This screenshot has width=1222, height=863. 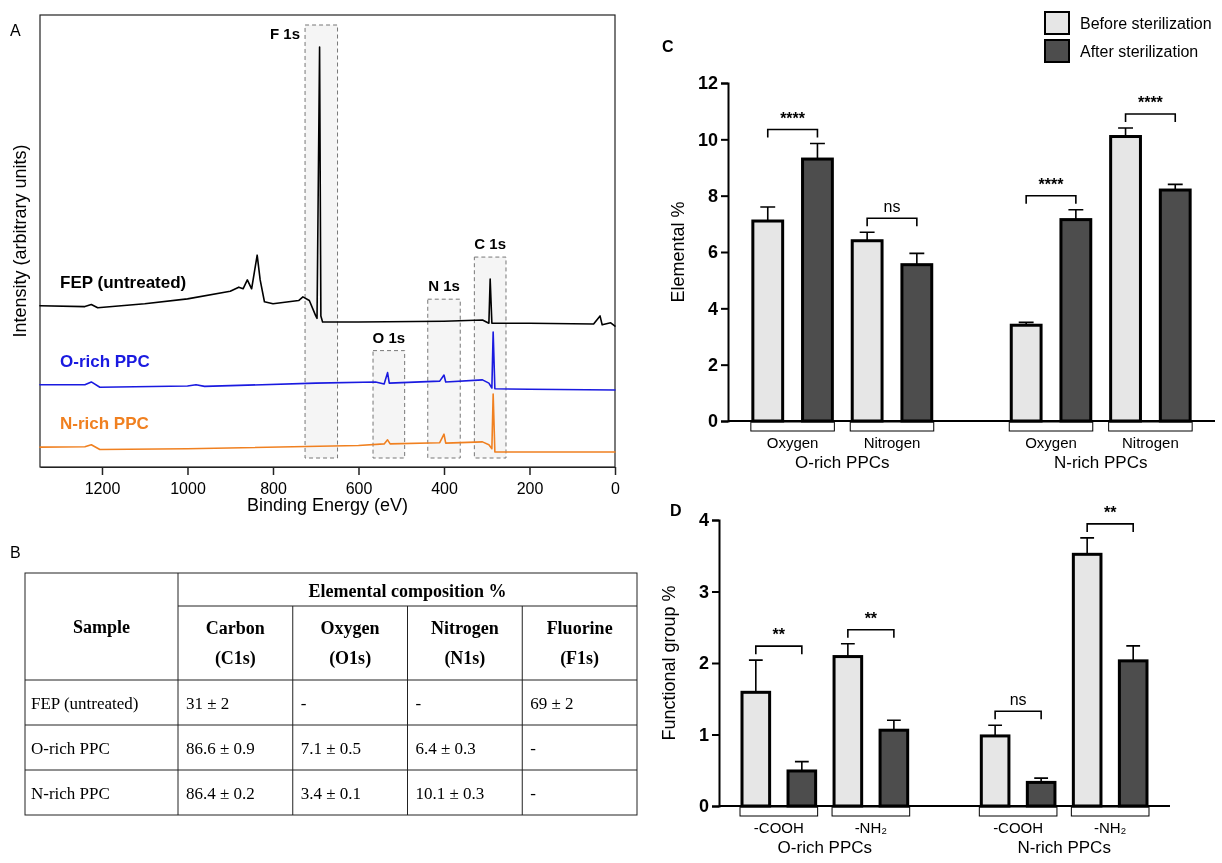 What do you see at coordinates (579, 643) in the screenshot?
I see `category-label: Fluorine (F1s)` at bounding box center [579, 643].